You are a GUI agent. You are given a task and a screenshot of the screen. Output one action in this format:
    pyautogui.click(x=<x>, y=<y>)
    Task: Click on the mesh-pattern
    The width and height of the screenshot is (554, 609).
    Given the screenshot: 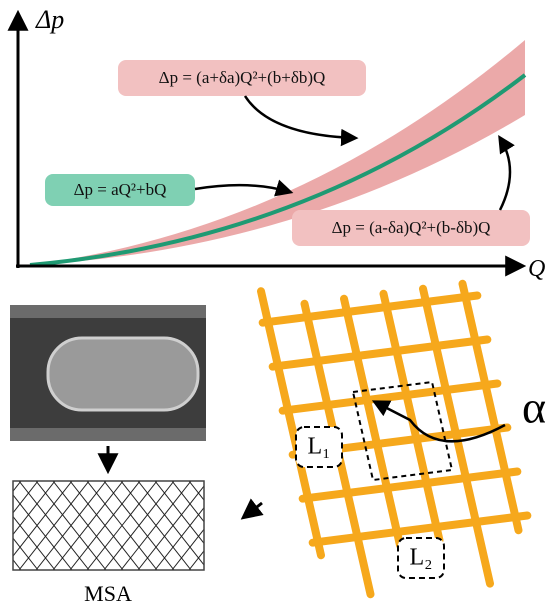 What is the action you would take?
    pyautogui.click(x=155, y=525)
    